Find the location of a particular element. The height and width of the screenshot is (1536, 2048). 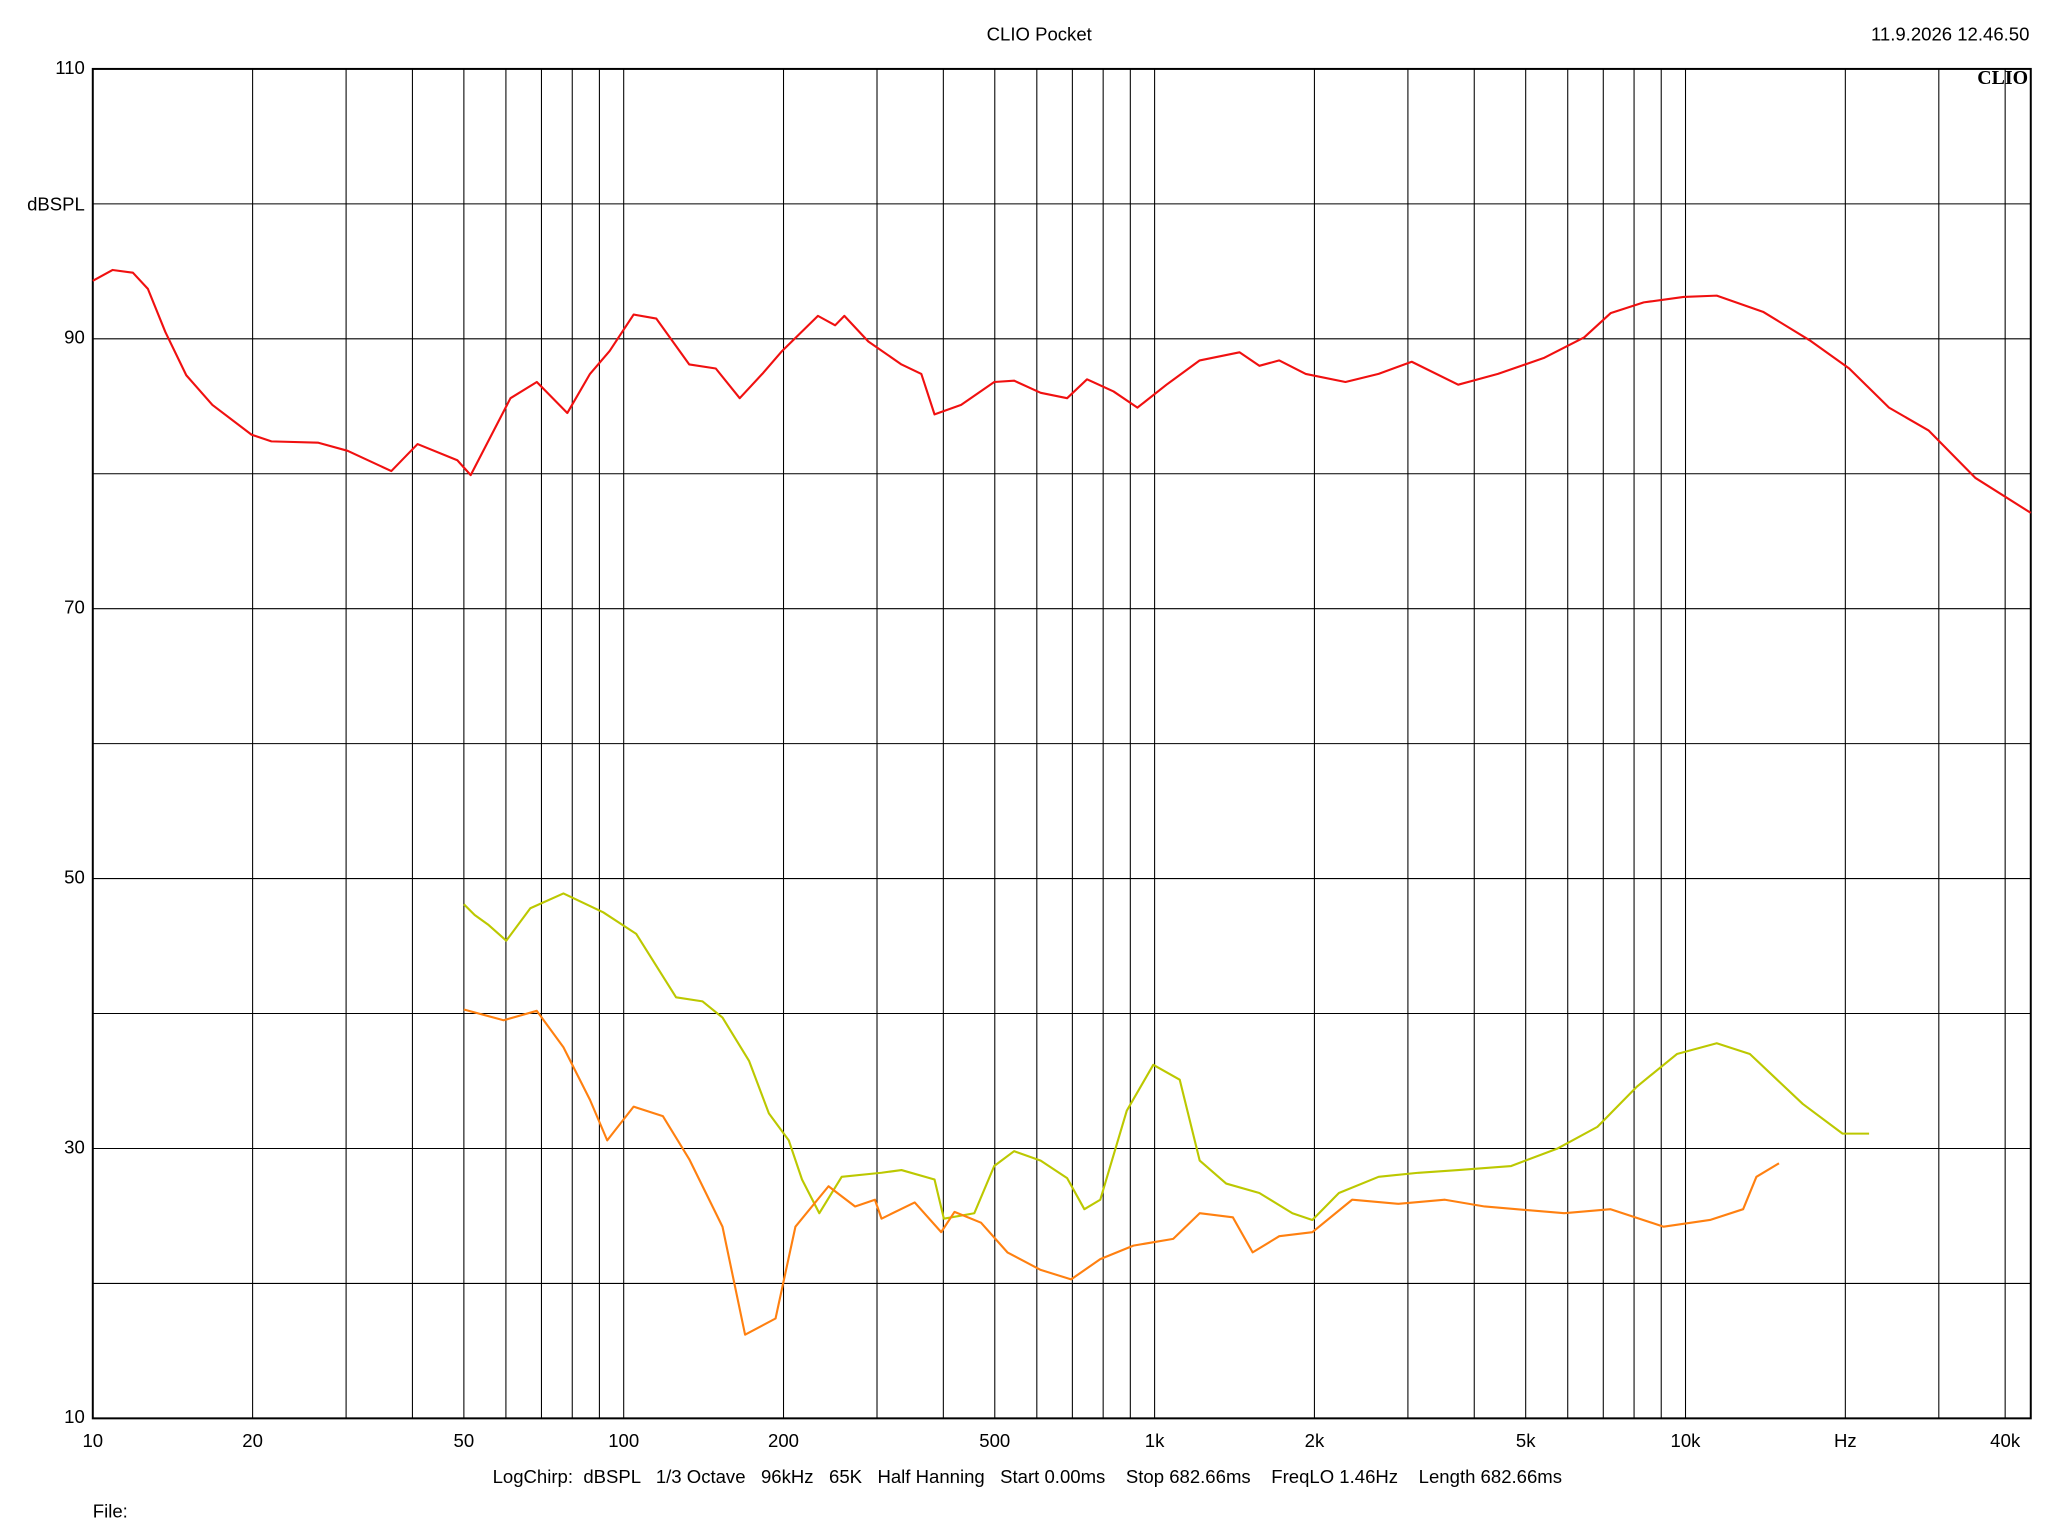

x-tick-label: 2k is located at coordinates (1315, 1440).